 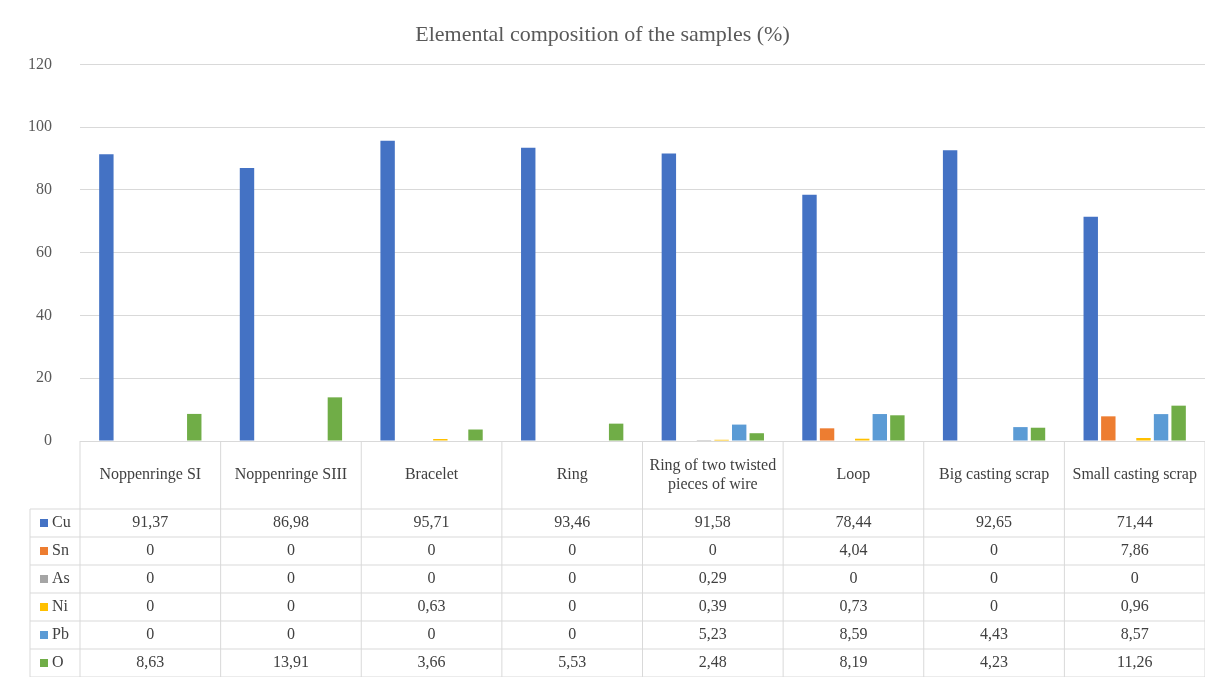 I want to click on data-label: 0,63, so click(x=431, y=606).